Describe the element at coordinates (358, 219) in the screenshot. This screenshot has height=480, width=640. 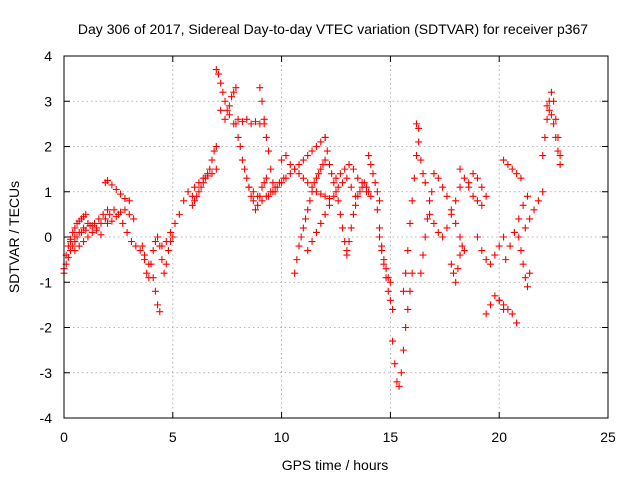
I see `series-s22` at that location.